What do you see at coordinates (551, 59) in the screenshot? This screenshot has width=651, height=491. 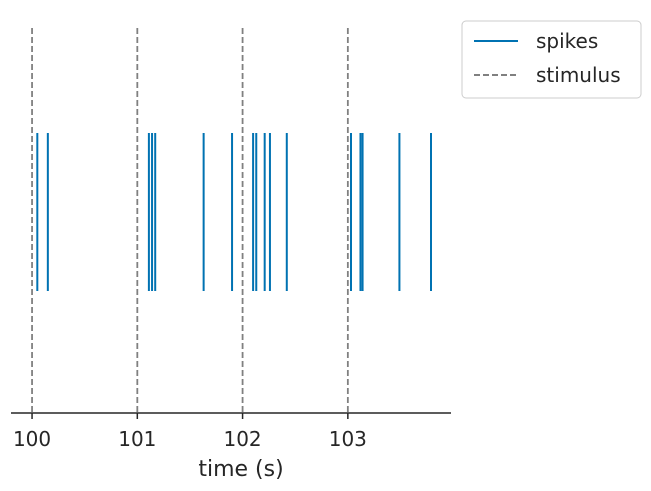 I see `legend: spikes stimulus` at bounding box center [551, 59].